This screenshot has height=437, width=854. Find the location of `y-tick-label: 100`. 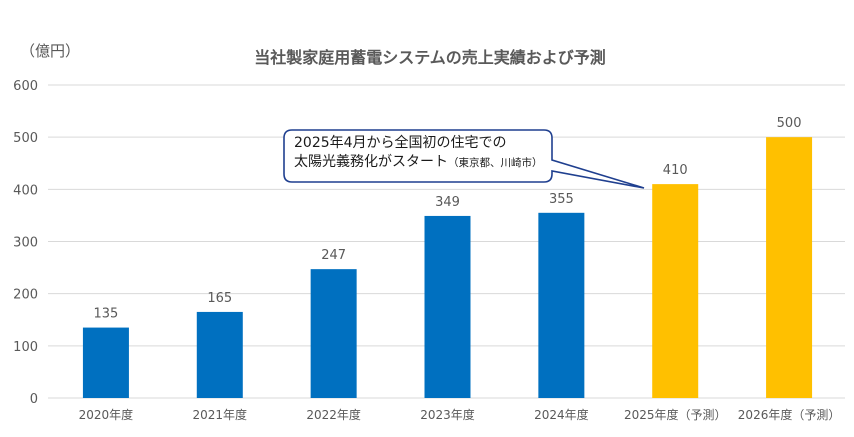

y-tick-label: 100 is located at coordinates (25, 347).